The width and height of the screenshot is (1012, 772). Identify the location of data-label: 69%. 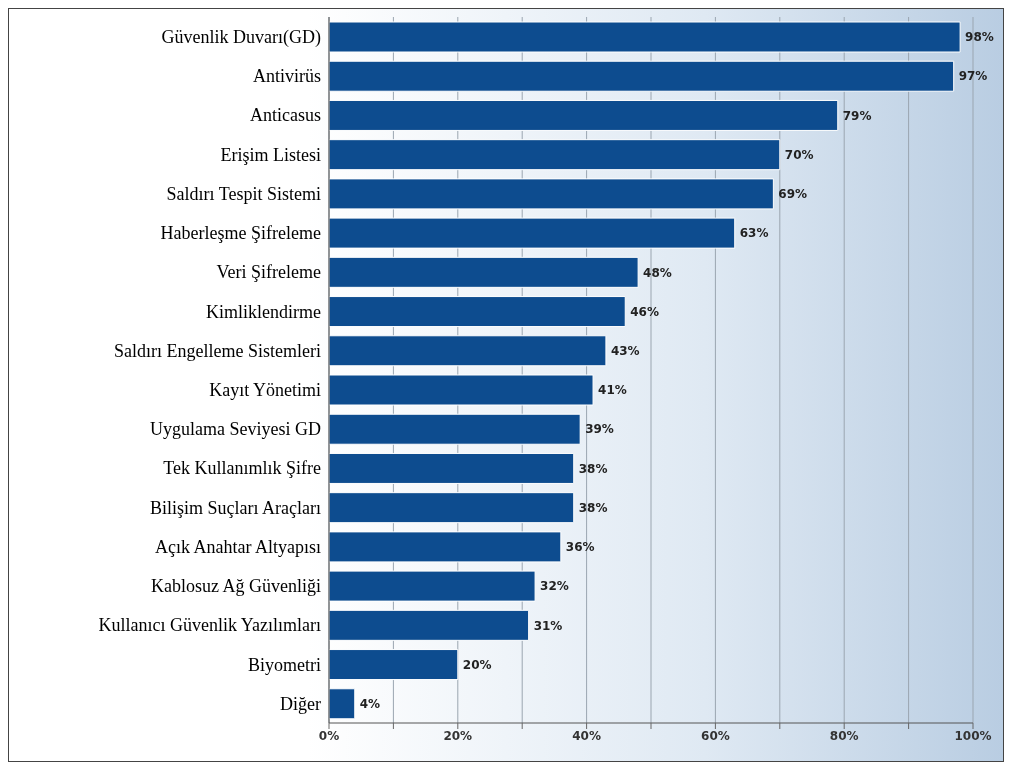
(793, 194).